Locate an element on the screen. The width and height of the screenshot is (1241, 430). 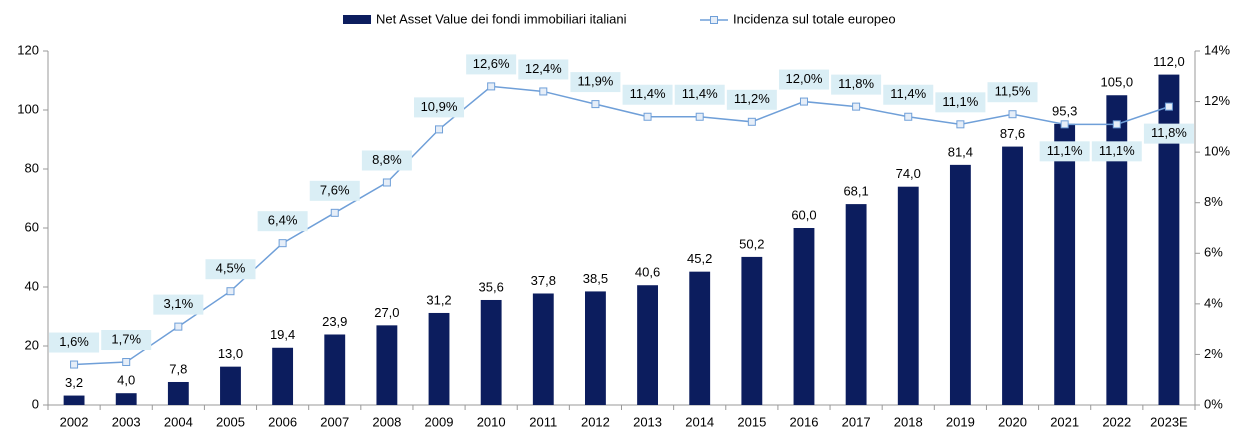
line-label: 12,0% is located at coordinates (804, 78).